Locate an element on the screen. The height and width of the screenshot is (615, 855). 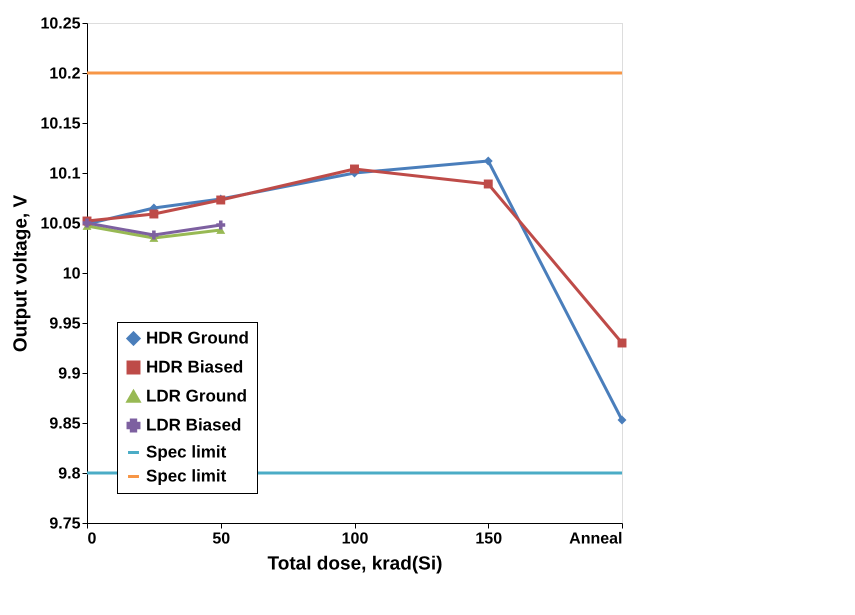
x-tick-label: Anneal is located at coordinates (595, 539).